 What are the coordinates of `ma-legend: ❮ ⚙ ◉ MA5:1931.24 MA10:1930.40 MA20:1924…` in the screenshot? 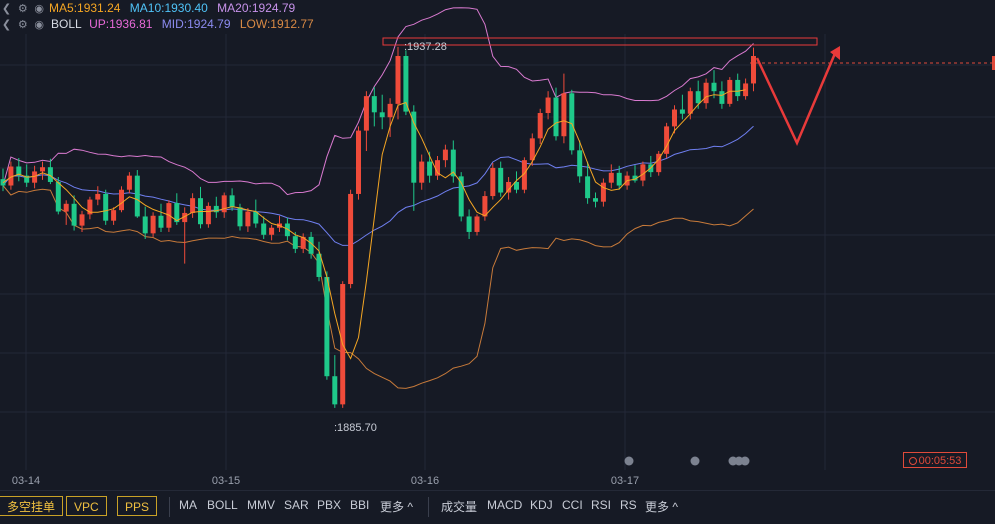 It's located at (150, 8).